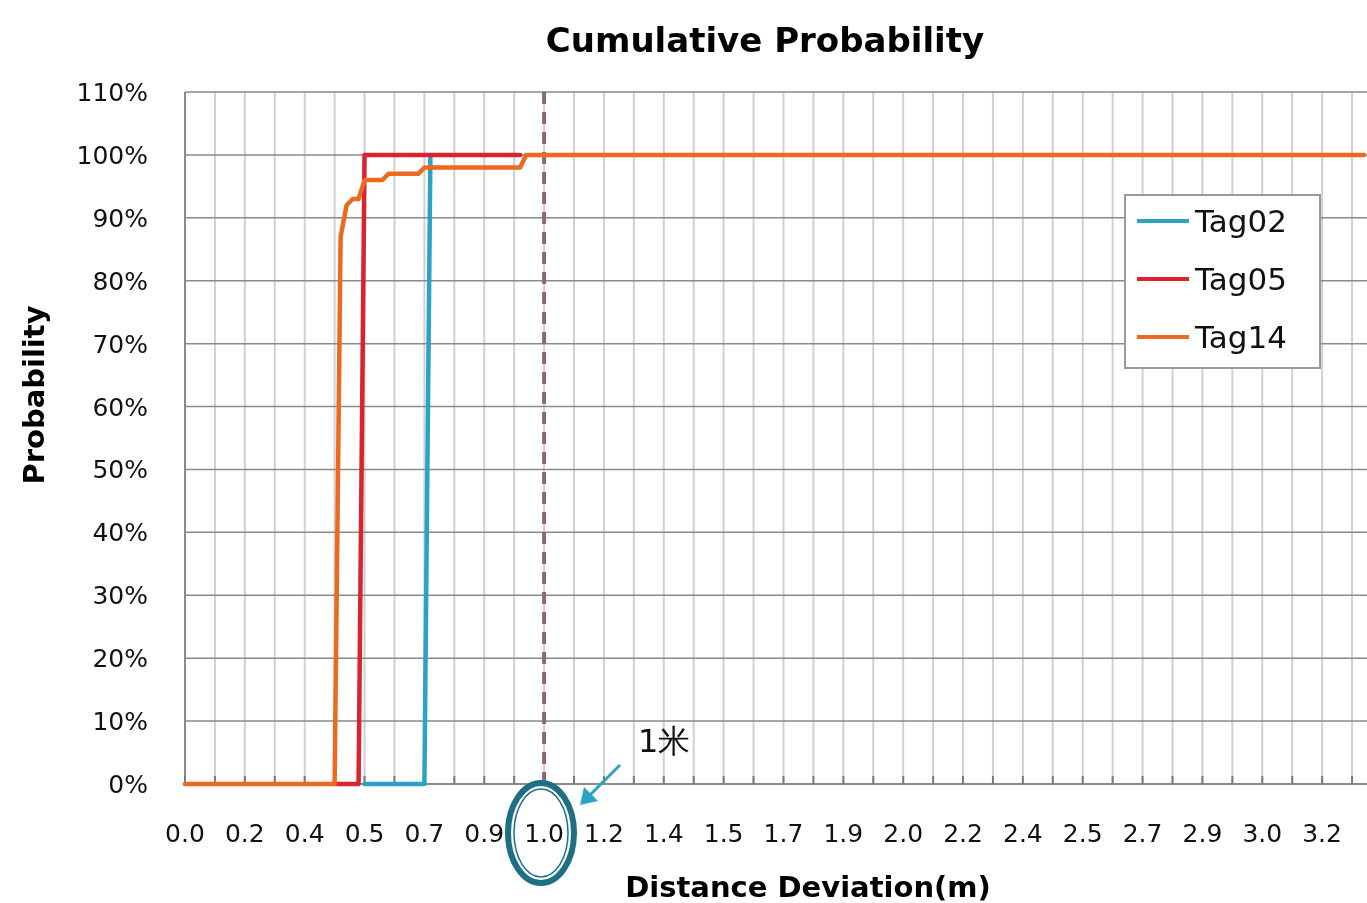 This screenshot has width=1367, height=903. Describe the element at coordinates (34, 395) in the screenshot. I see `y-axis-title: Probability` at that location.